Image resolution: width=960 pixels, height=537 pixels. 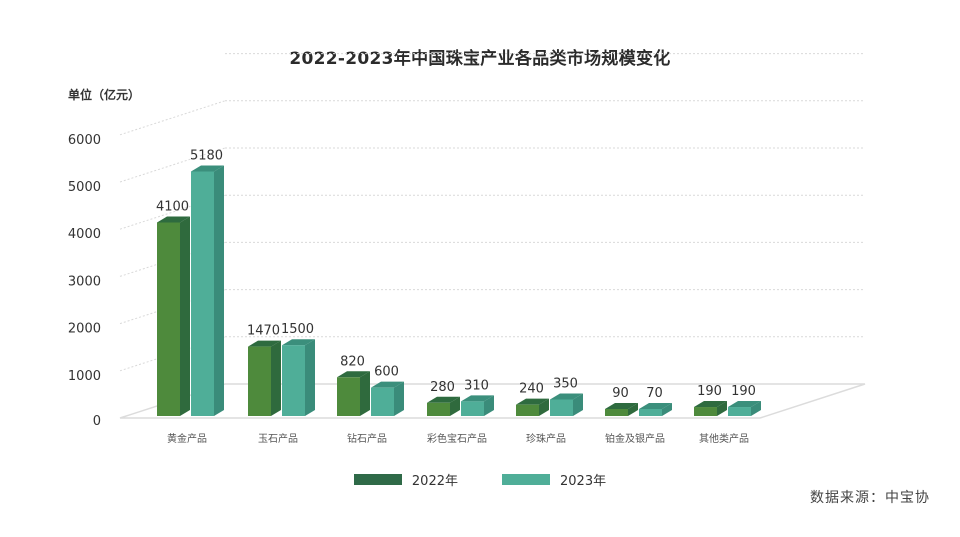 I want to click on y-axis-ticks: 0 1000 2000 3000 4000 5000 6000, so click(x=84, y=281).